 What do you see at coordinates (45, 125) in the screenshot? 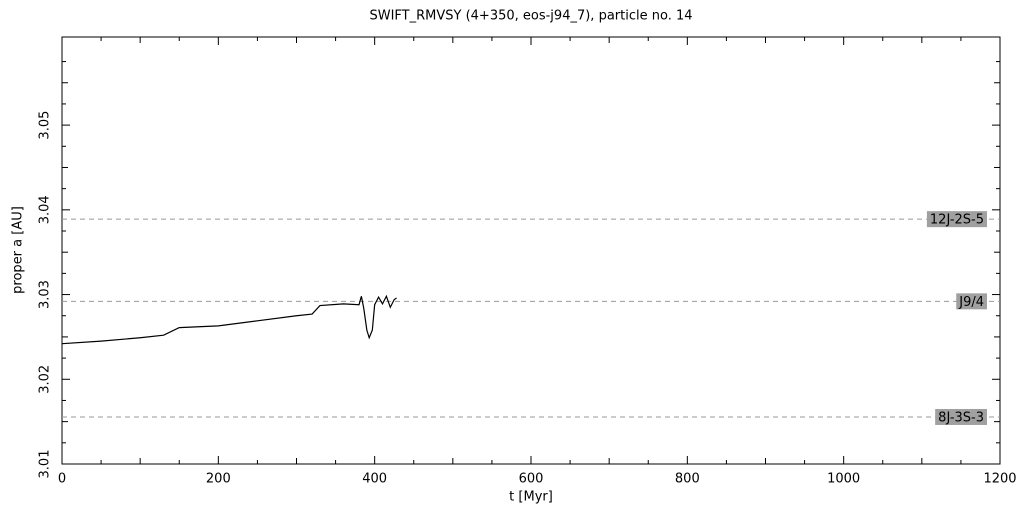
I see `y-tick-label: 3.05` at bounding box center [45, 125].